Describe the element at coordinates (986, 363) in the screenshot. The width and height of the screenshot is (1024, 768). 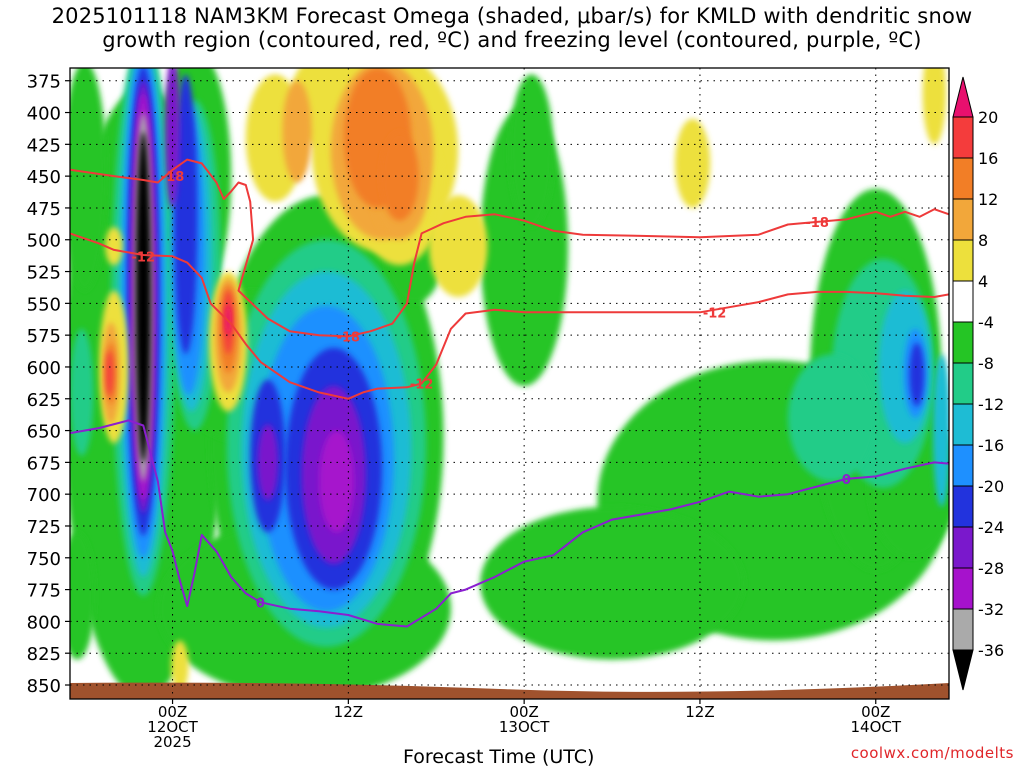
I see `colorbar-label: -8` at that location.